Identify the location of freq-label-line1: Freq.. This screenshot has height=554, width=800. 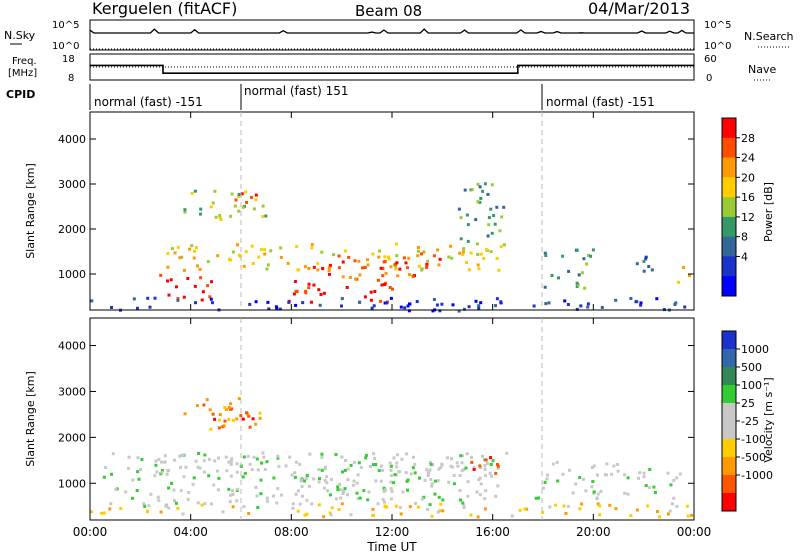
(24, 61).